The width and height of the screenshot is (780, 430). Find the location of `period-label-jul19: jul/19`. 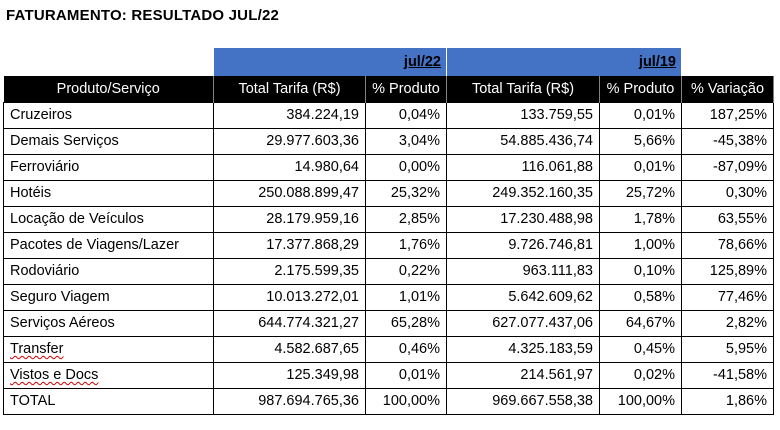

period-label-jul19: jul/19 is located at coordinates (564, 62).